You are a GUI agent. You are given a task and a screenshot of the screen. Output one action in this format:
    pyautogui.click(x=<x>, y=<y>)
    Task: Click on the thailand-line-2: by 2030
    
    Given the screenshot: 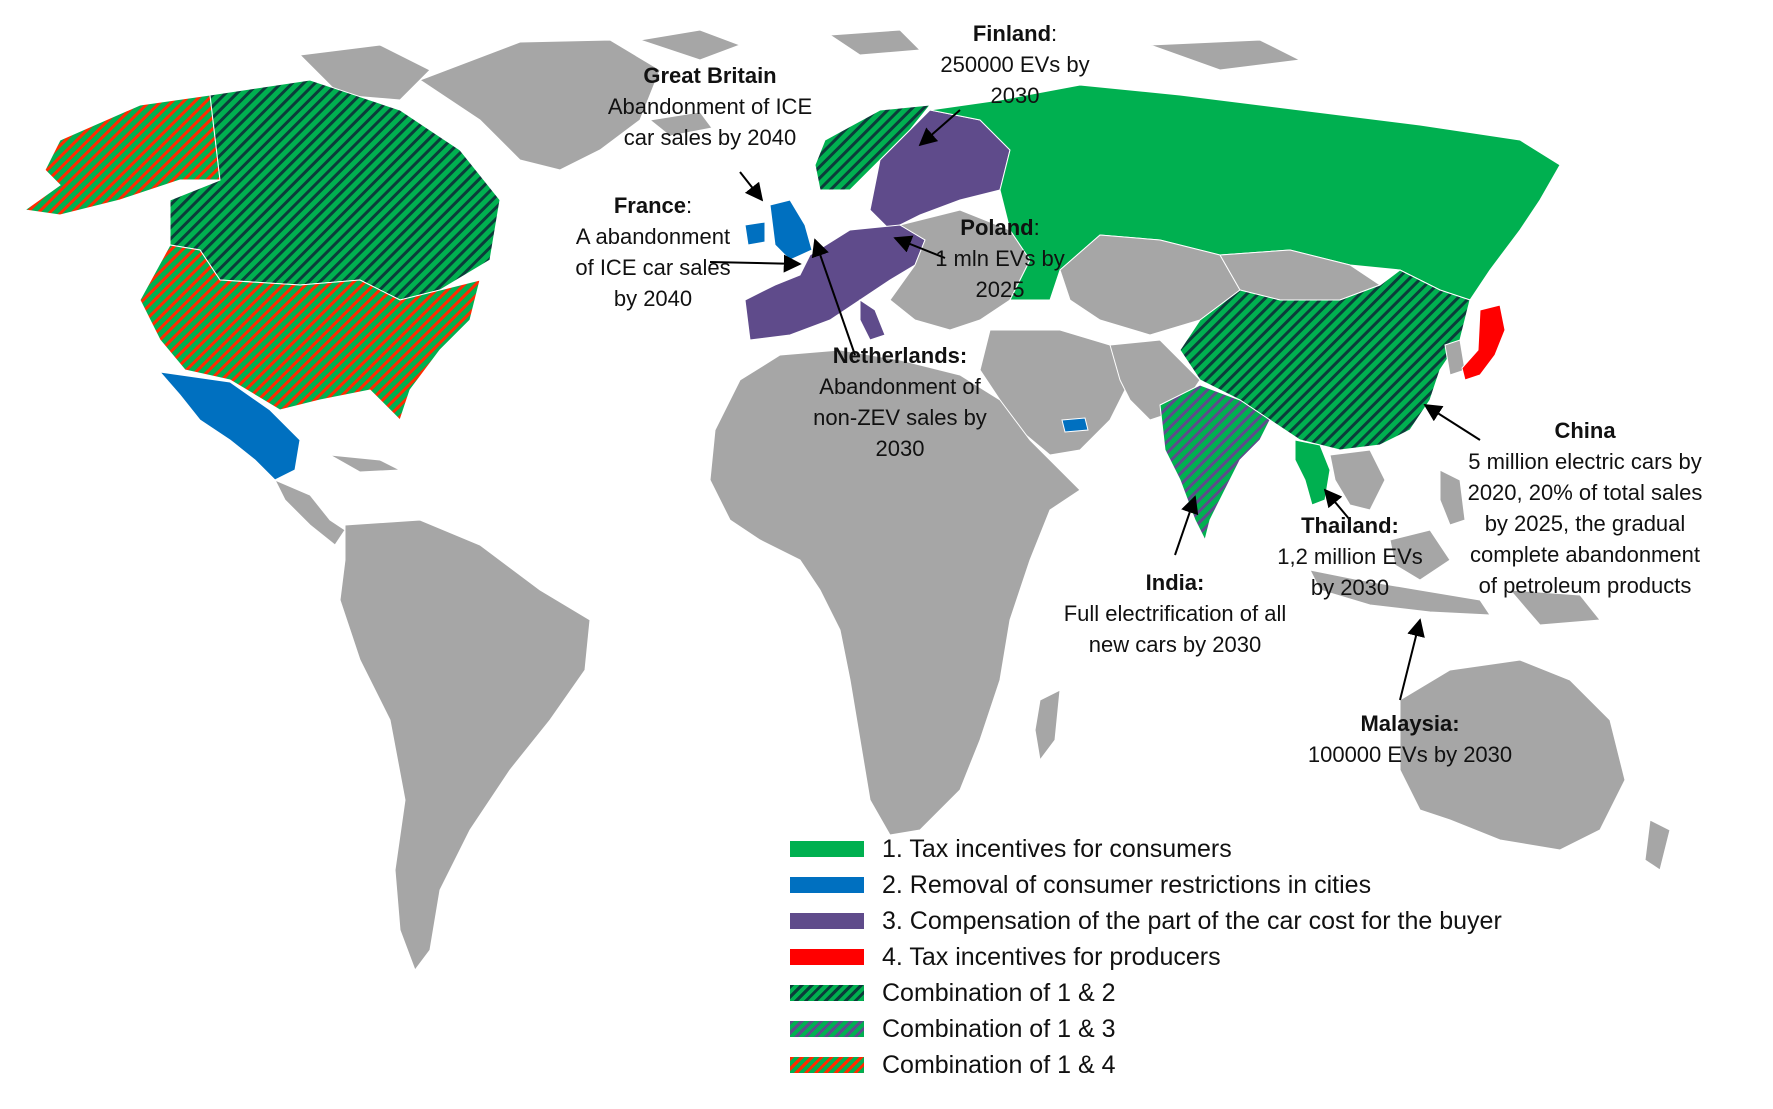 What is the action you would take?
    pyautogui.click(x=1350, y=587)
    